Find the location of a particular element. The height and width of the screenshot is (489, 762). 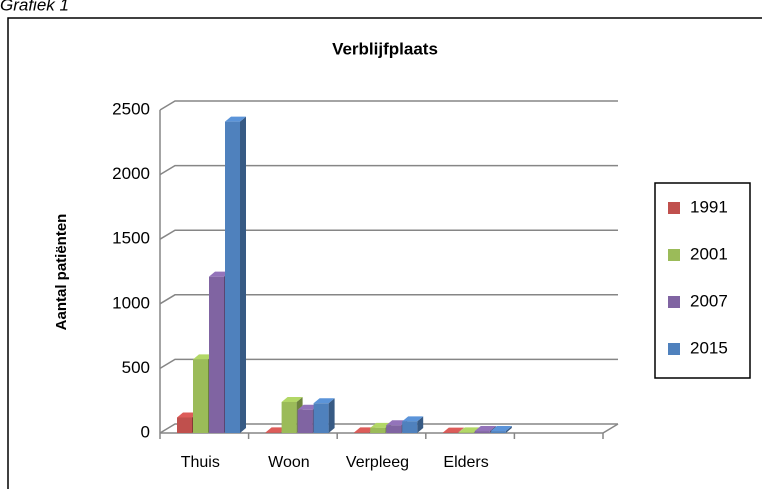

y-tick-label: 1000 is located at coordinates (131, 302).